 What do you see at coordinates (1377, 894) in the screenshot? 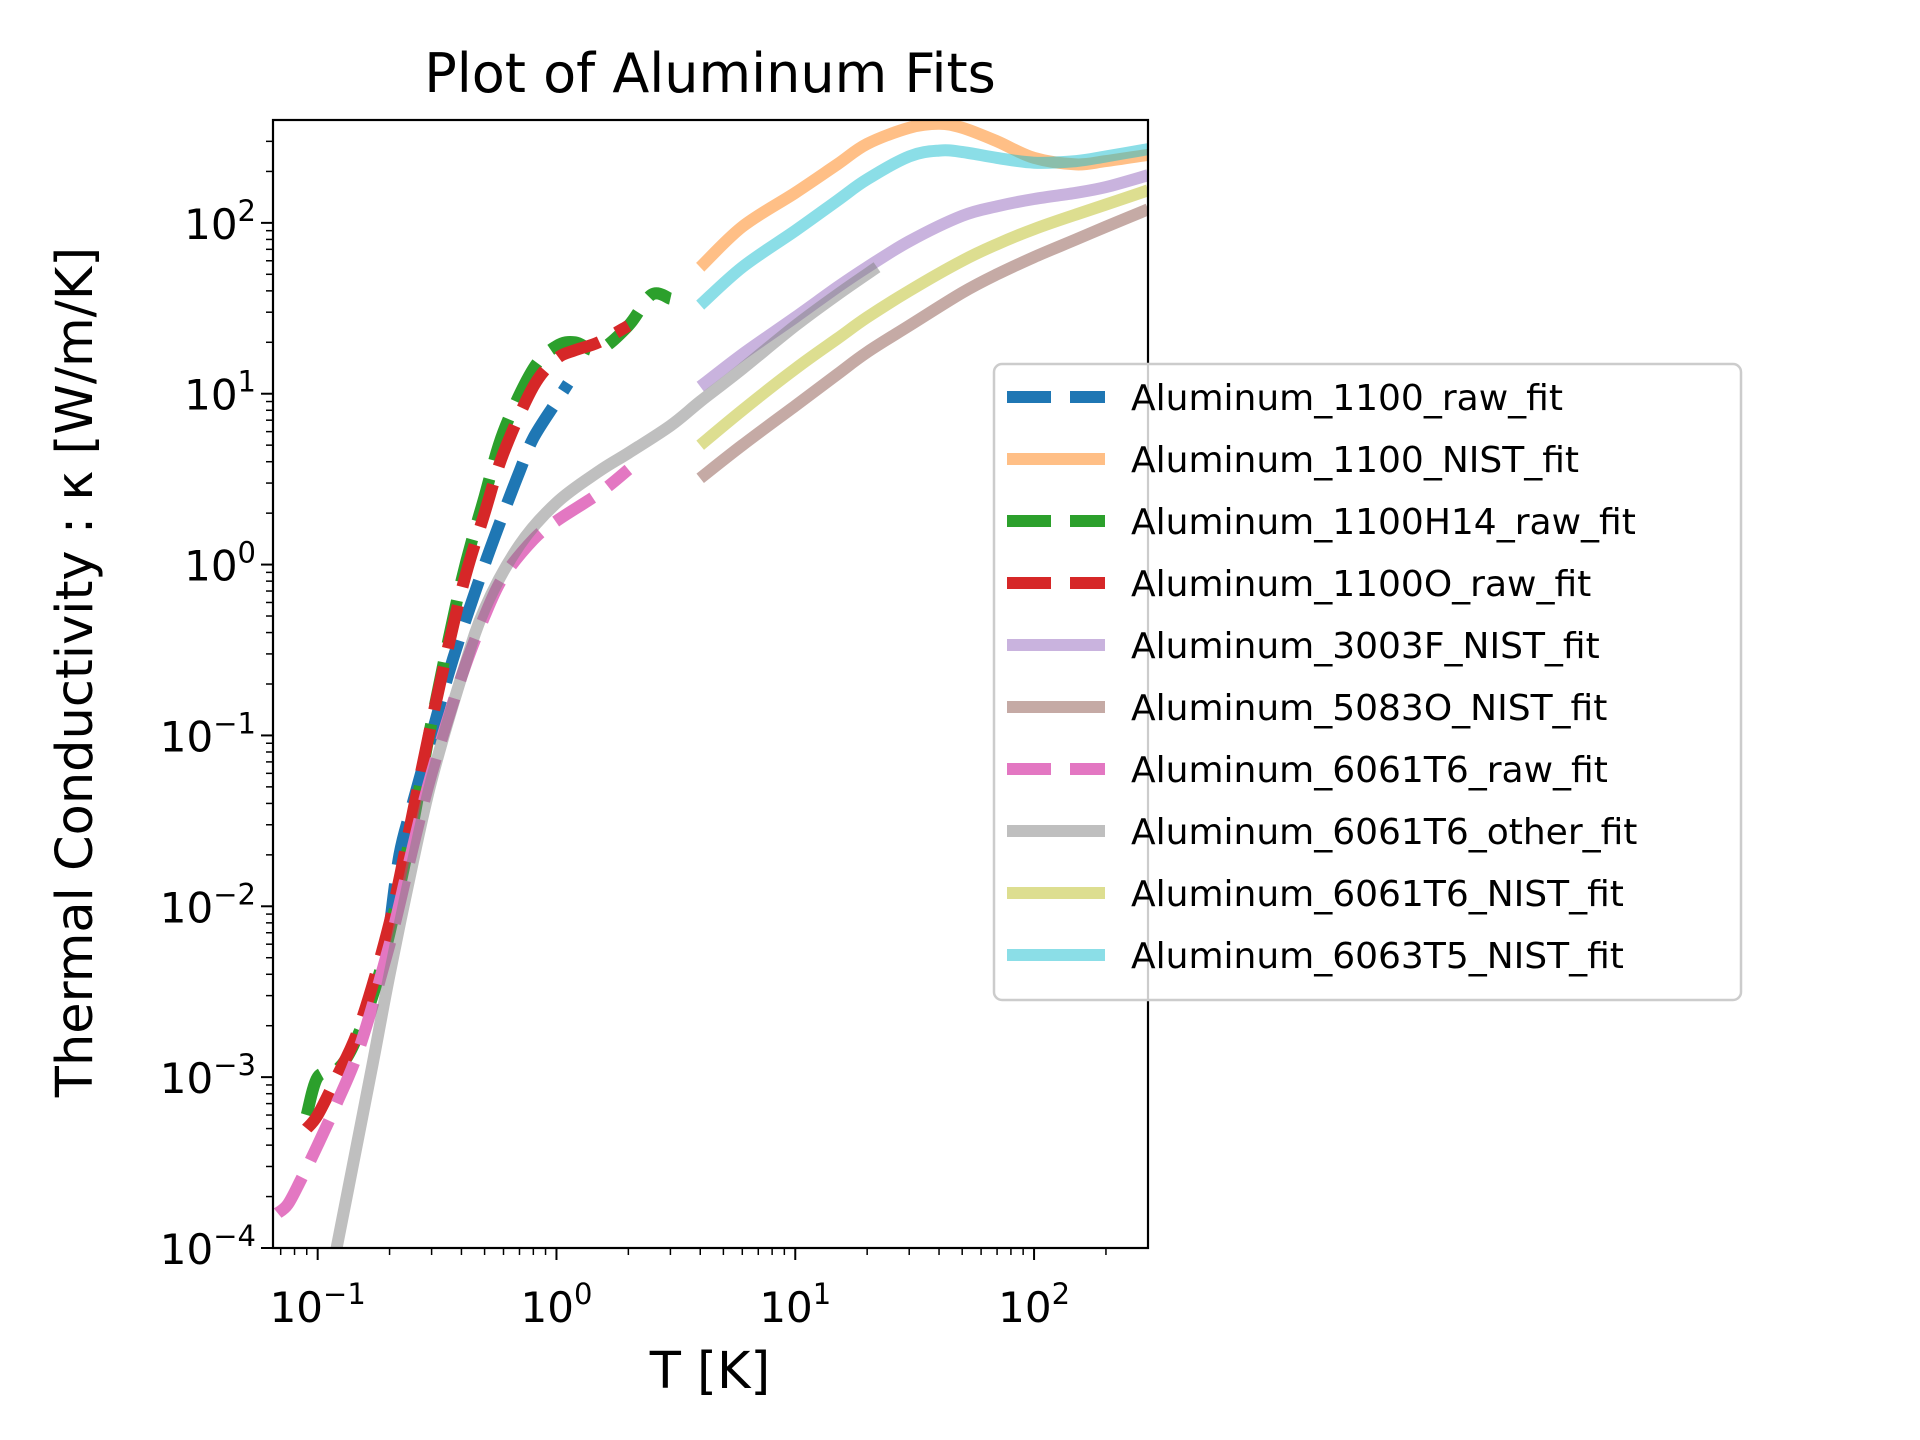
I see `legend-label: Aluminum_6061T6_NIST_fit` at bounding box center [1377, 894].